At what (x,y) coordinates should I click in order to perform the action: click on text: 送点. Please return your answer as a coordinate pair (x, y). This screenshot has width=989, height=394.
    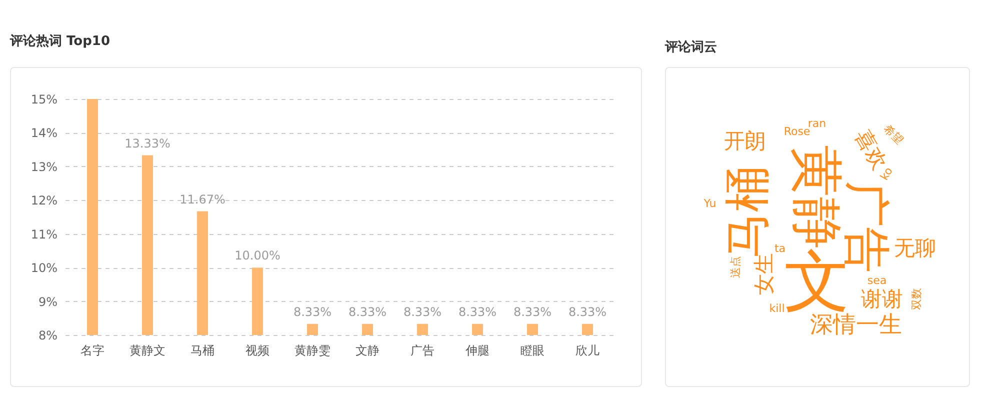
    Looking at the image, I should click on (735, 267).